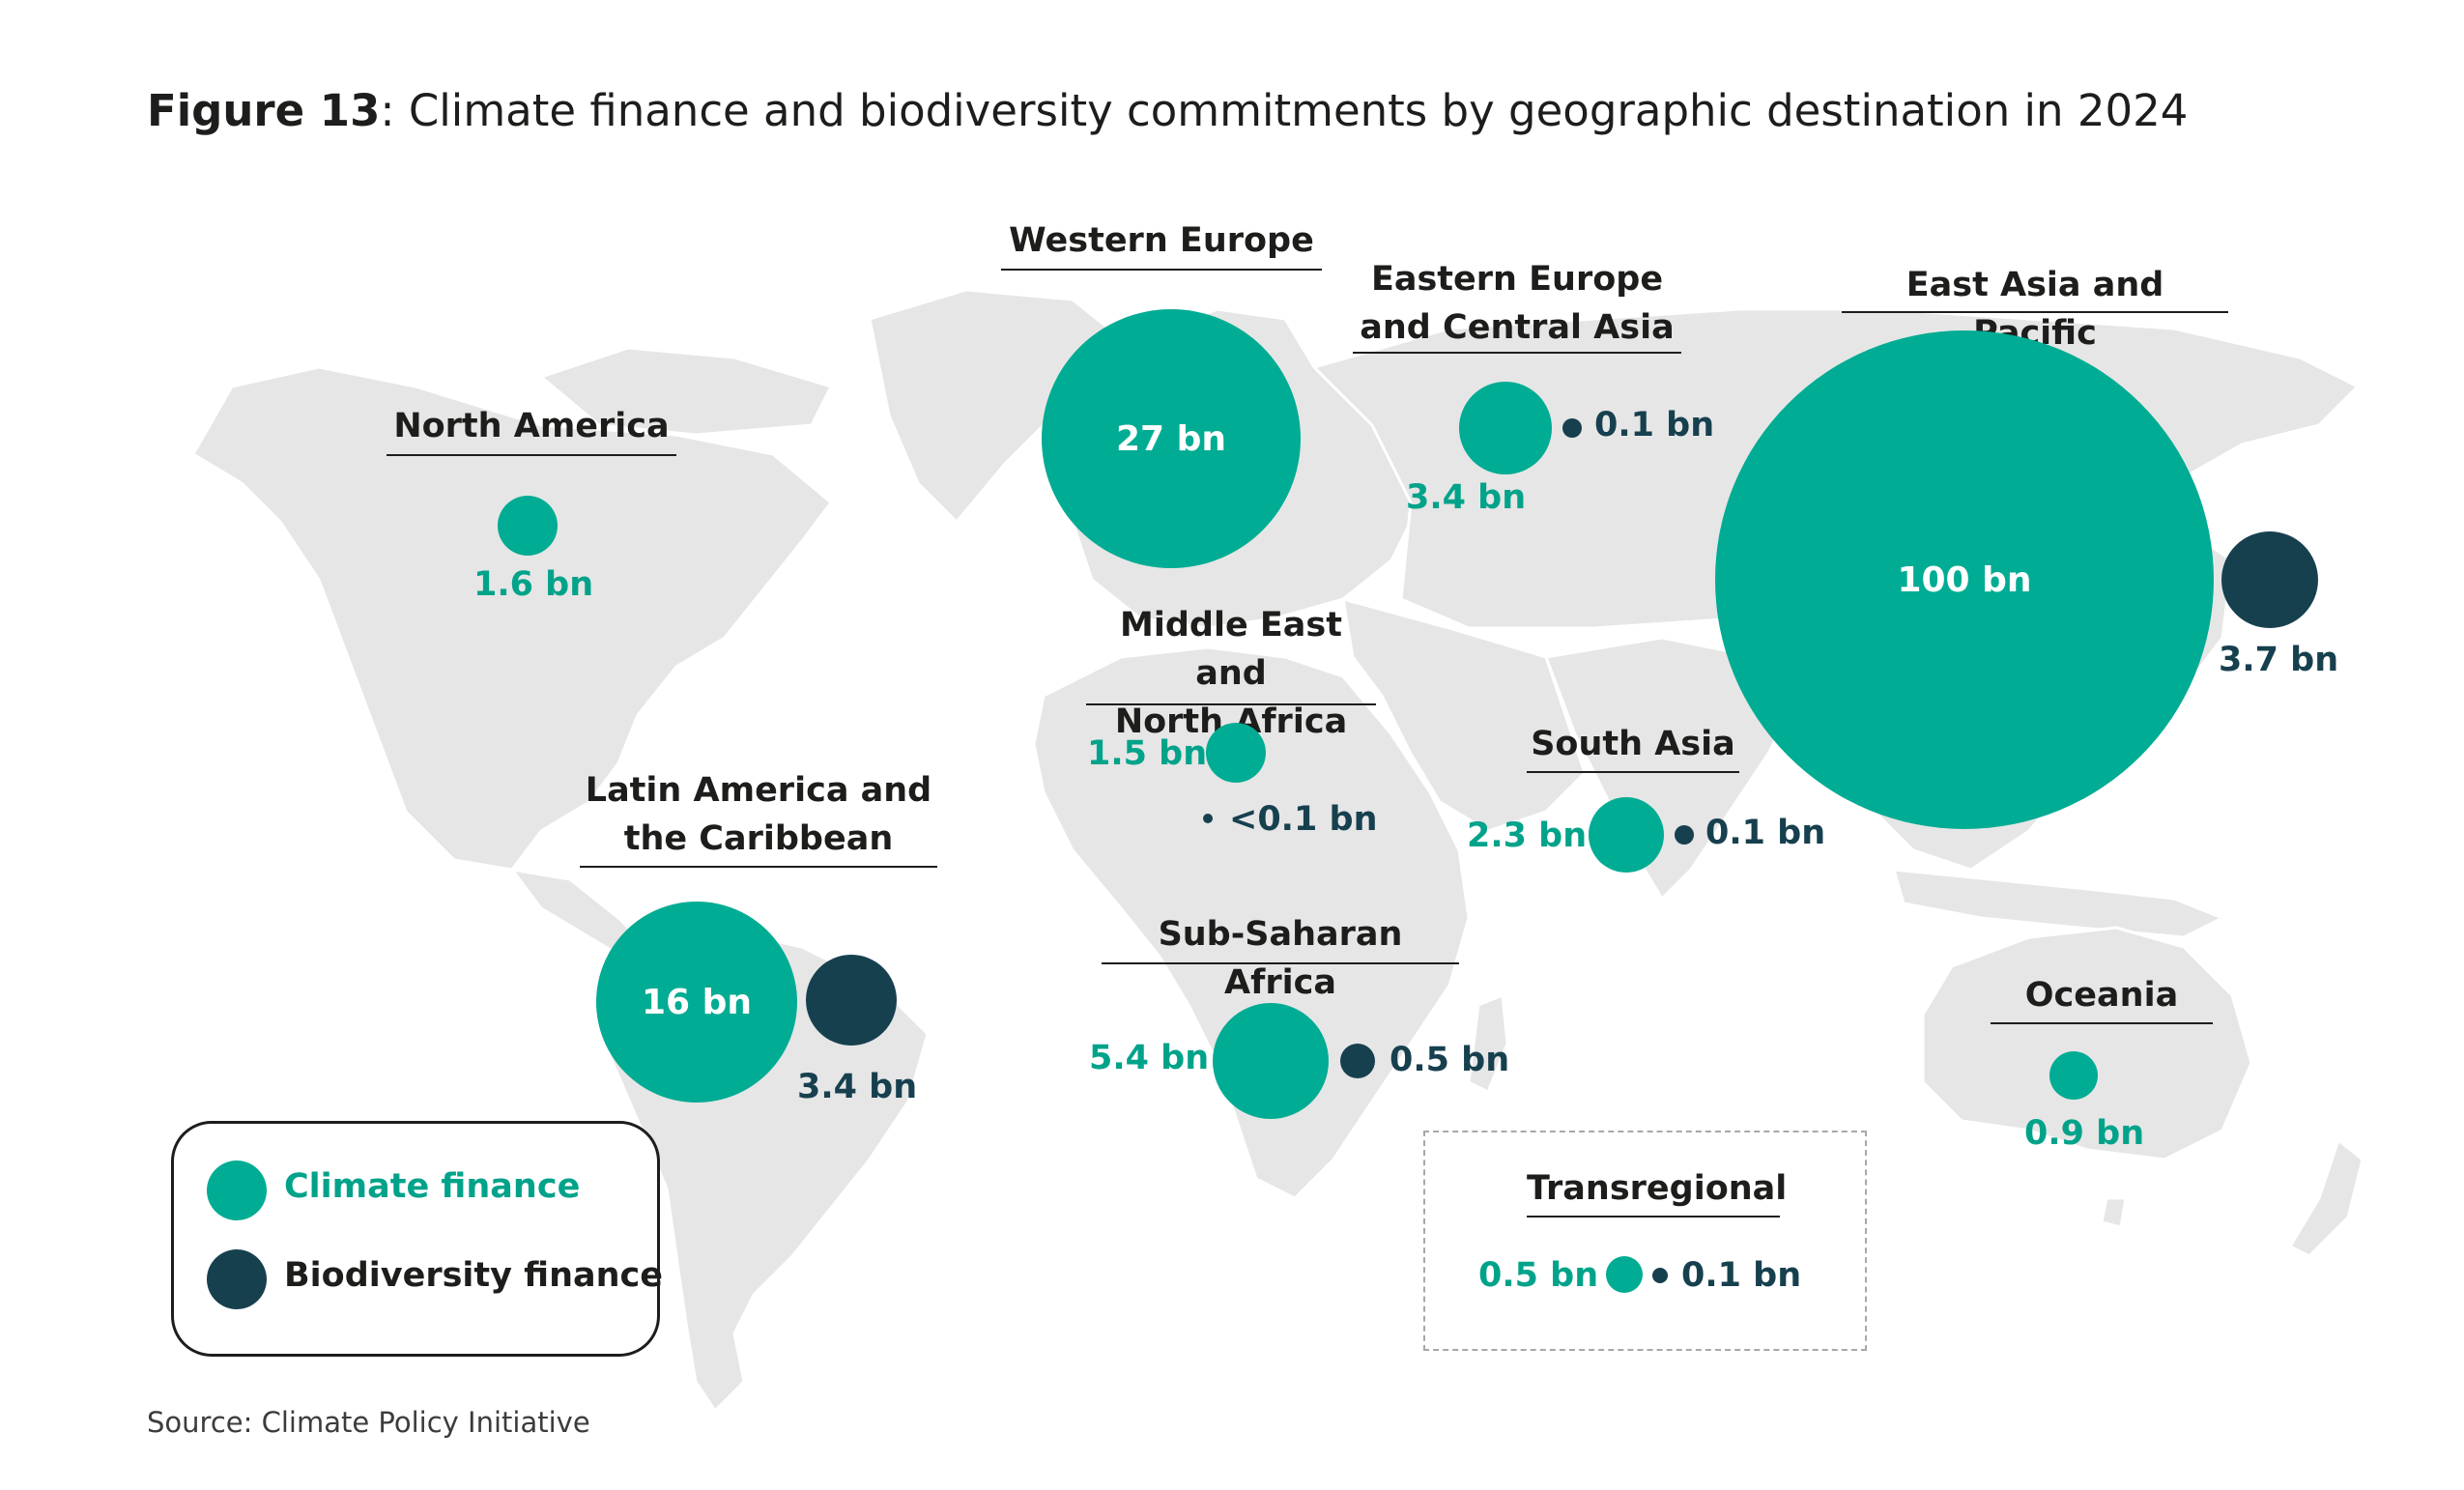  What do you see at coordinates (1538, 1275) in the screenshot?
I see `climate-value-transregional: 0.5 bn` at bounding box center [1538, 1275].